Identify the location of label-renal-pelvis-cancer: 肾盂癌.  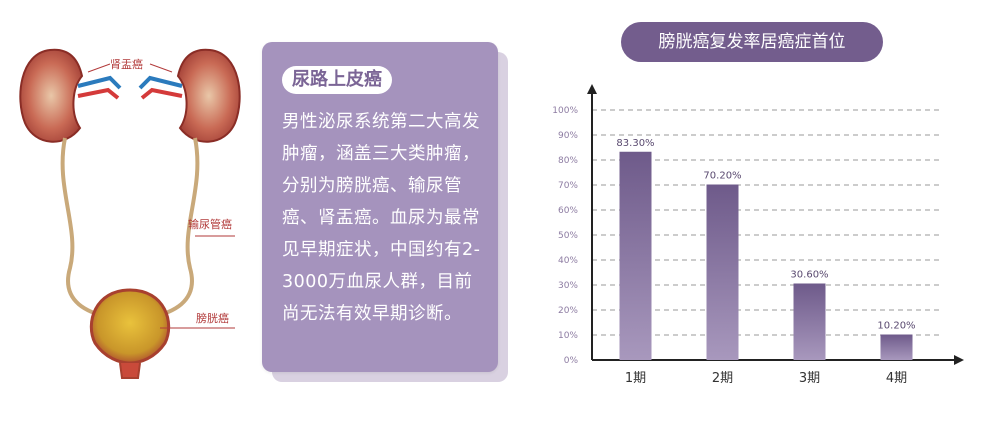
(126, 64).